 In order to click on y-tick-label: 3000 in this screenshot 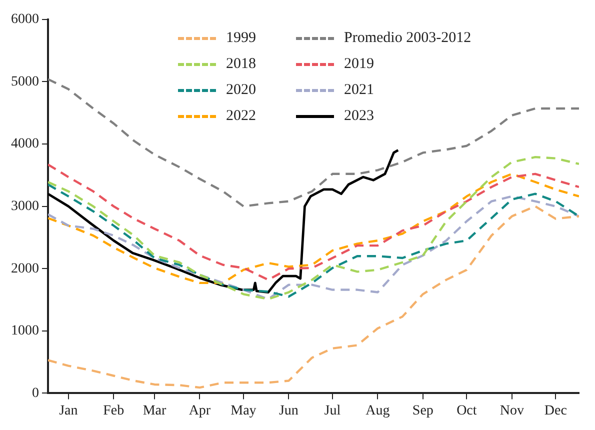, I will do `click(25, 206)`.